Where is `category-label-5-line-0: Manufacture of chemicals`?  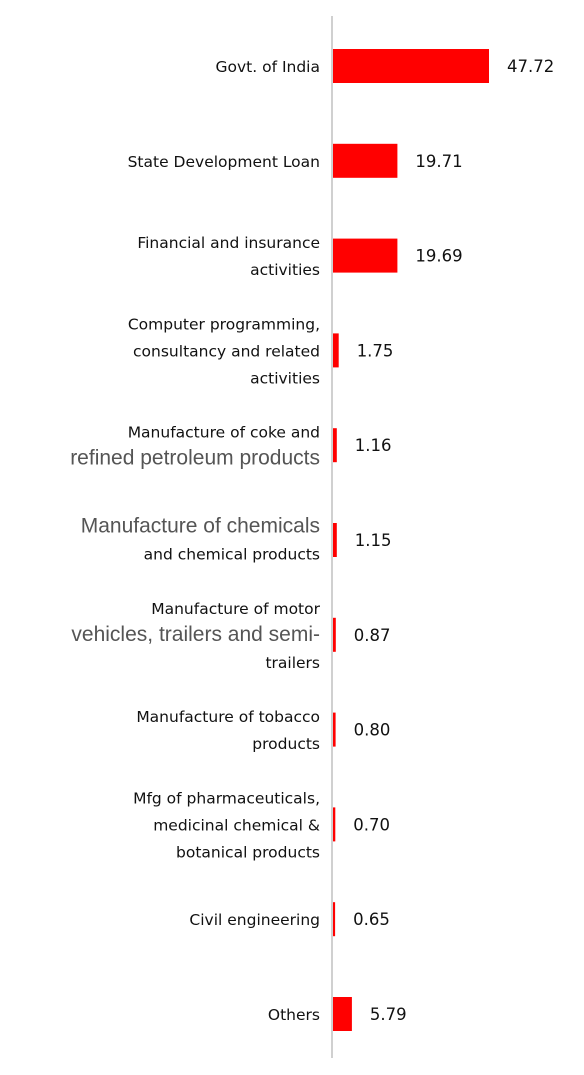 category-label-5-line-0: Manufacture of chemicals is located at coordinates (200, 526).